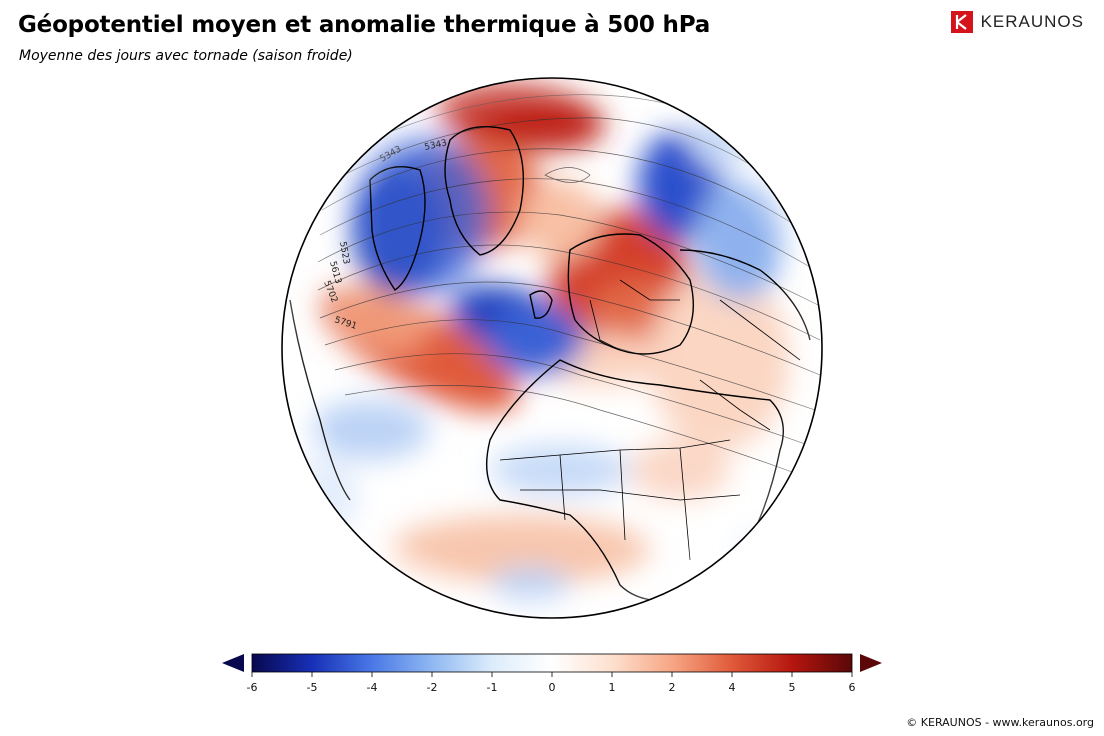 Image resolution: width=1104 pixels, height=736 pixels. What do you see at coordinates (672, 687) in the screenshot?
I see `legend-tick-label: 2` at bounding box center [672, 687].